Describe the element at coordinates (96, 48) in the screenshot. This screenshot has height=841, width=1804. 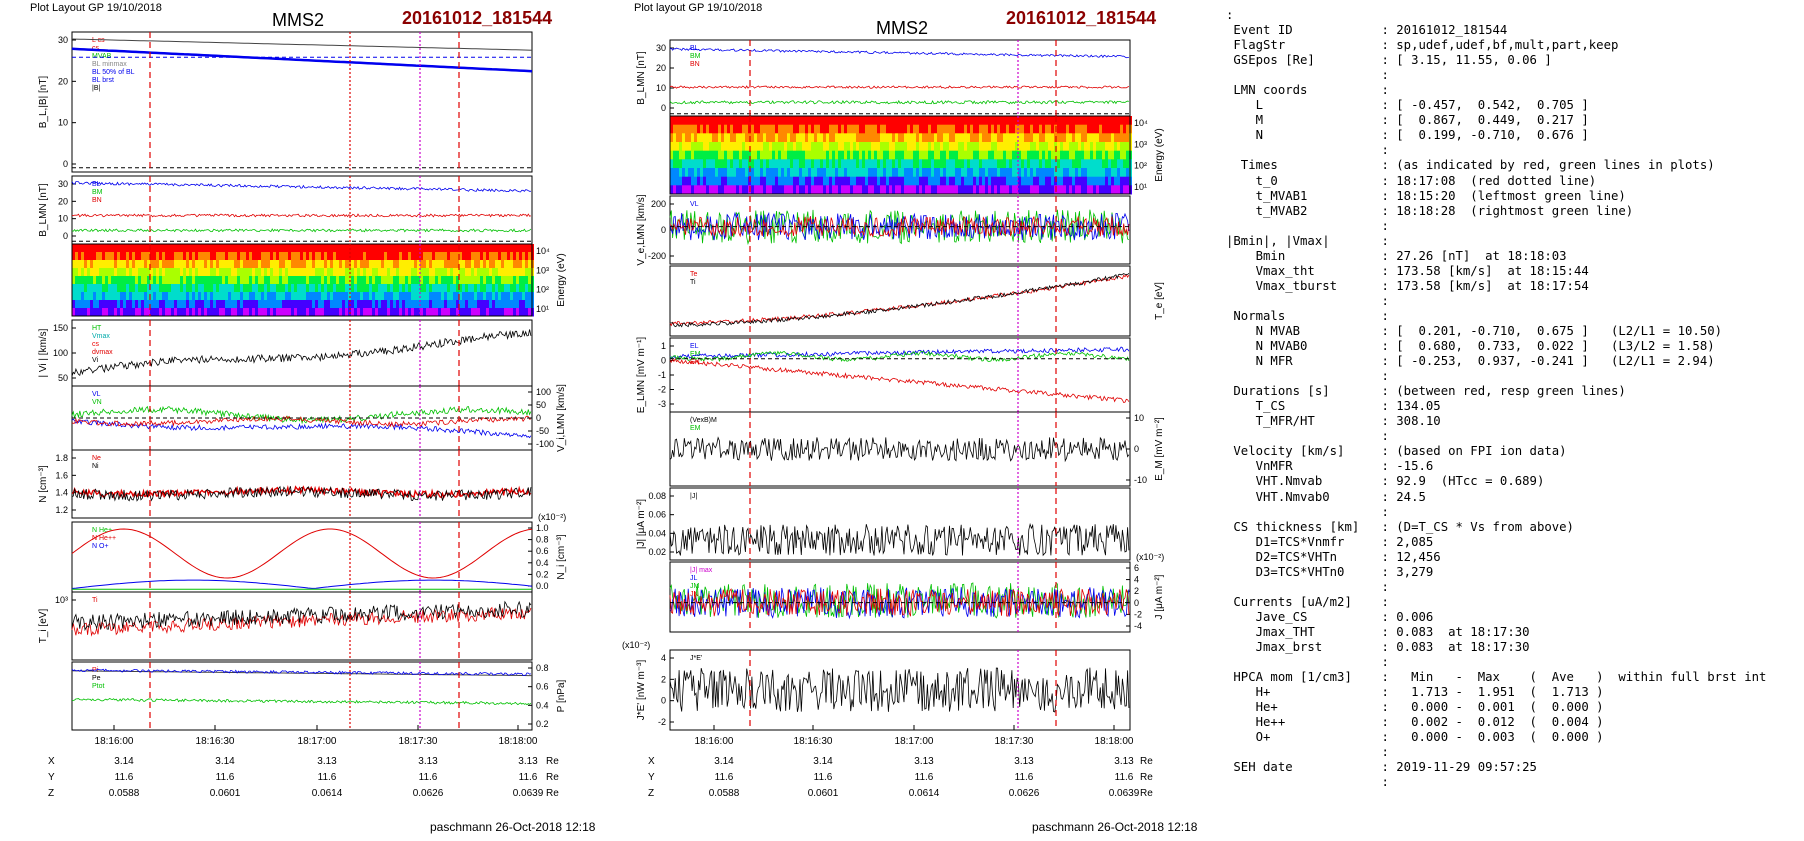
I see `legend-entry: cs` at that location.